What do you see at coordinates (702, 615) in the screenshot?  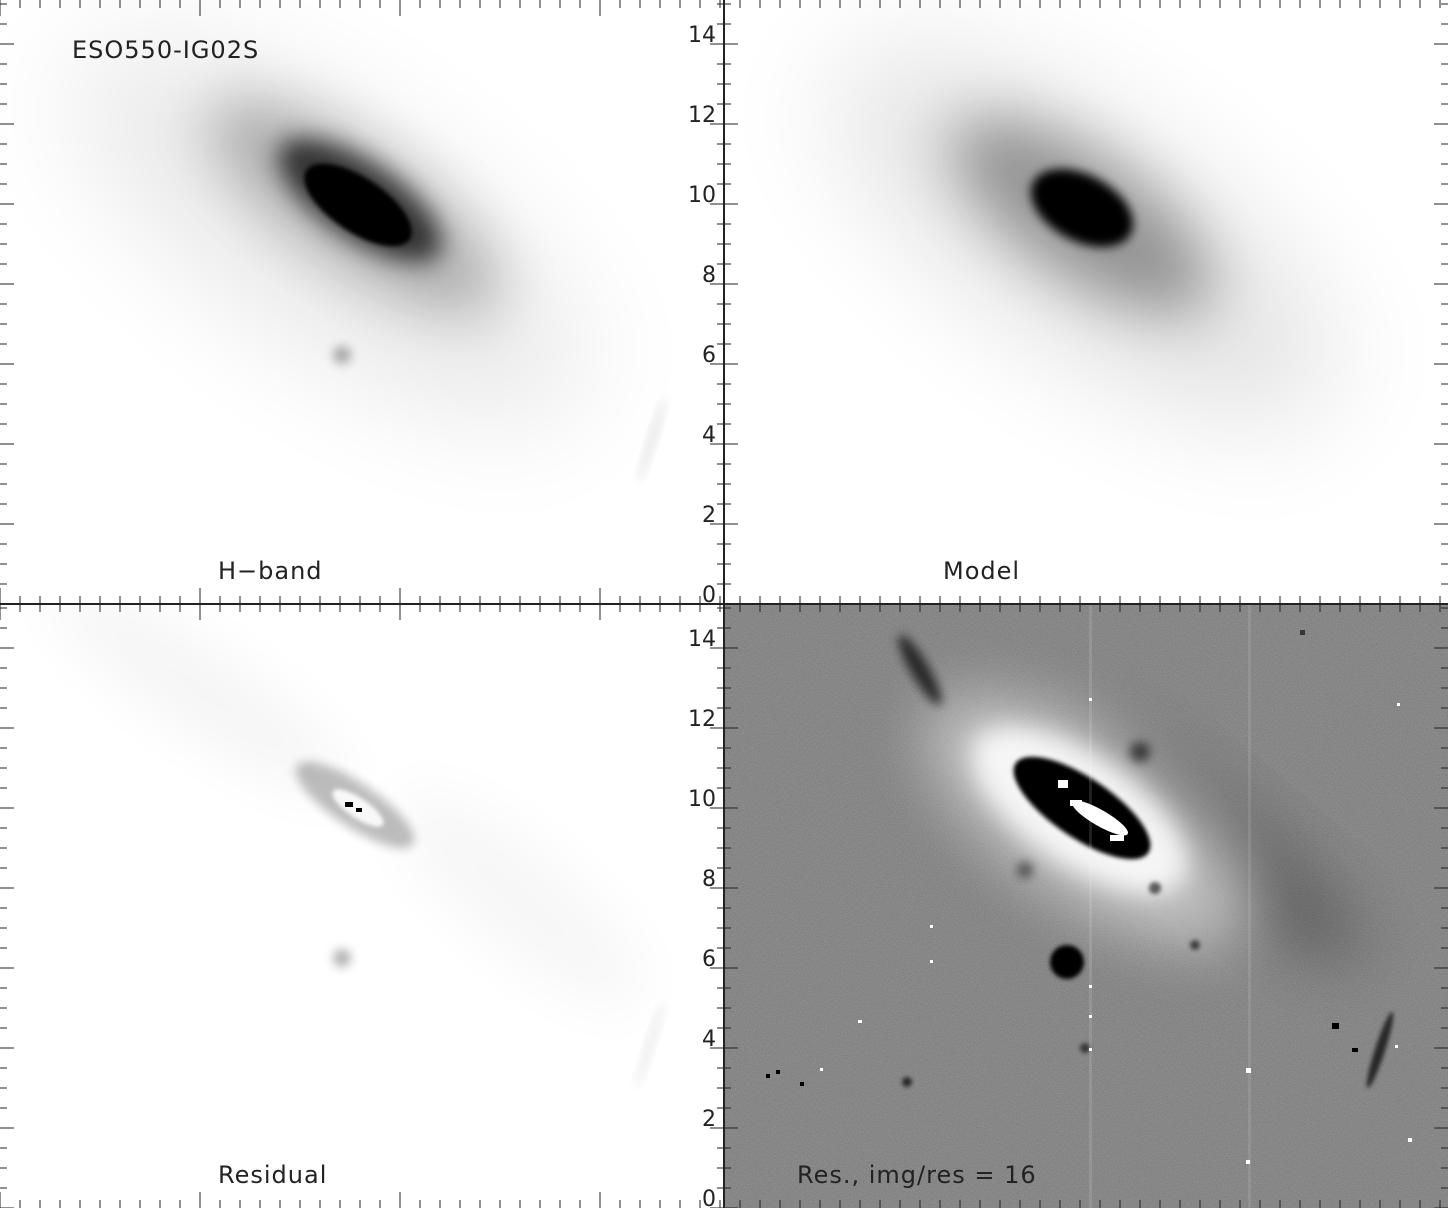 I see `y-tick-labels: 0 2 4 6 8 10 12 14 0 2 4 6 8 10 12 14` at bounding box center [702, 615].